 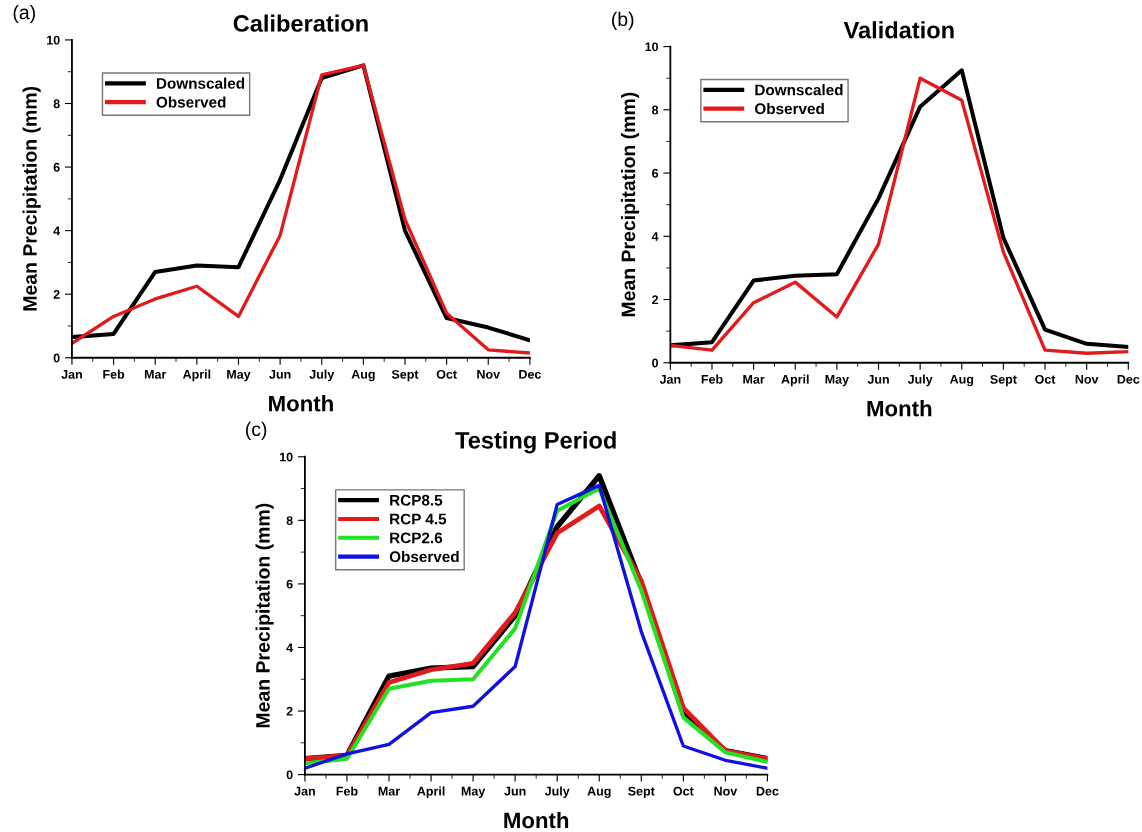 I want to click on text: (b), so click(x=623, y=20).